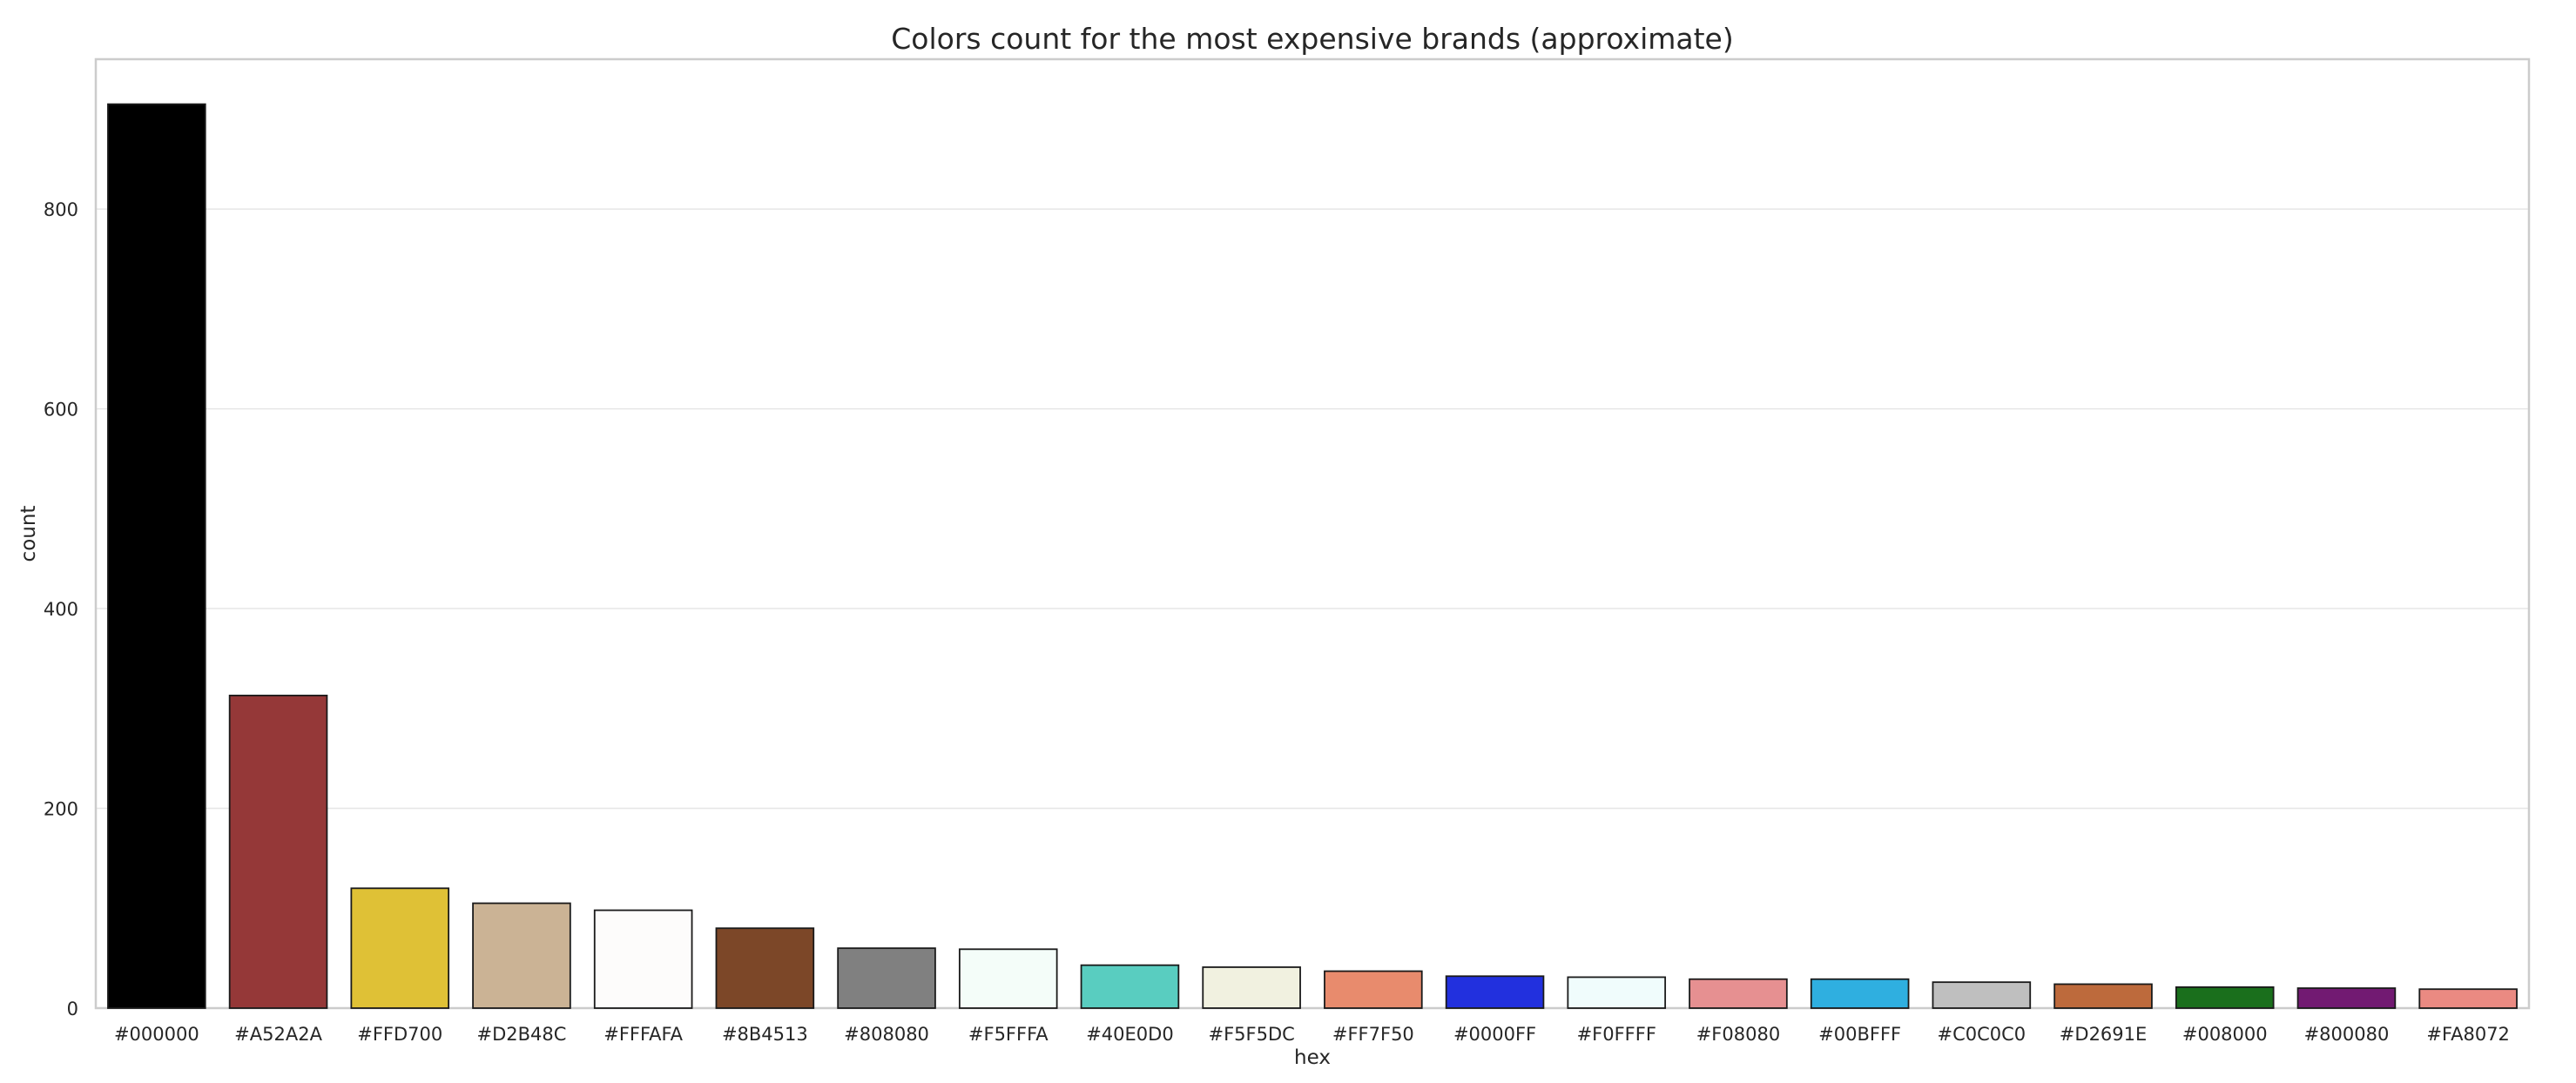 The width and height of the screenshot is (2576, 1083). Describe the element at coordinates (886, 1034) in the screenshot. I see `x-tick-label: #808080` at that location.